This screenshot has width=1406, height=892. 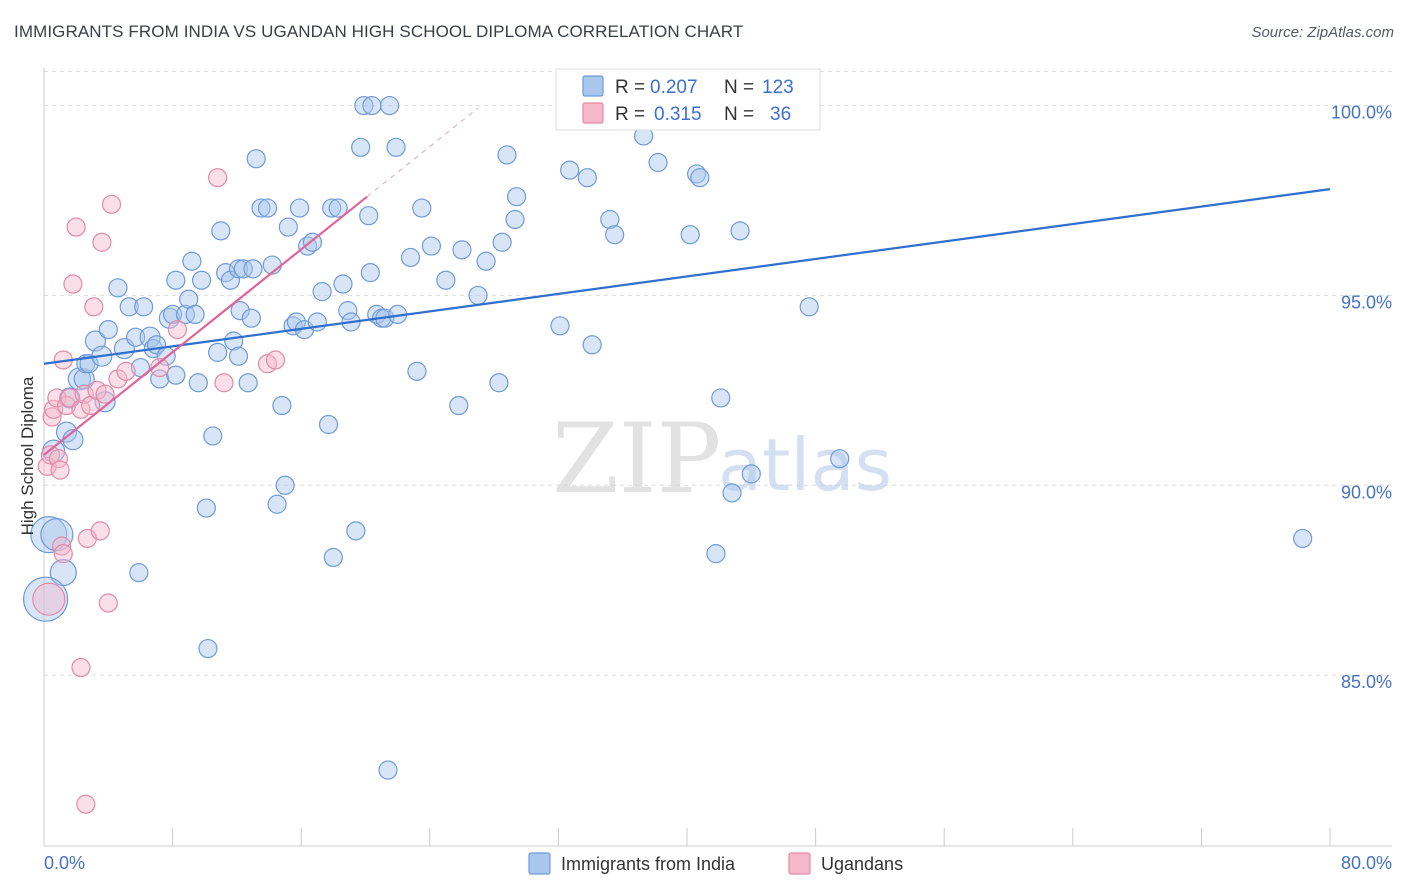 I want to click on y-tick-label: 95.0%, so click(x=1366, y=302).